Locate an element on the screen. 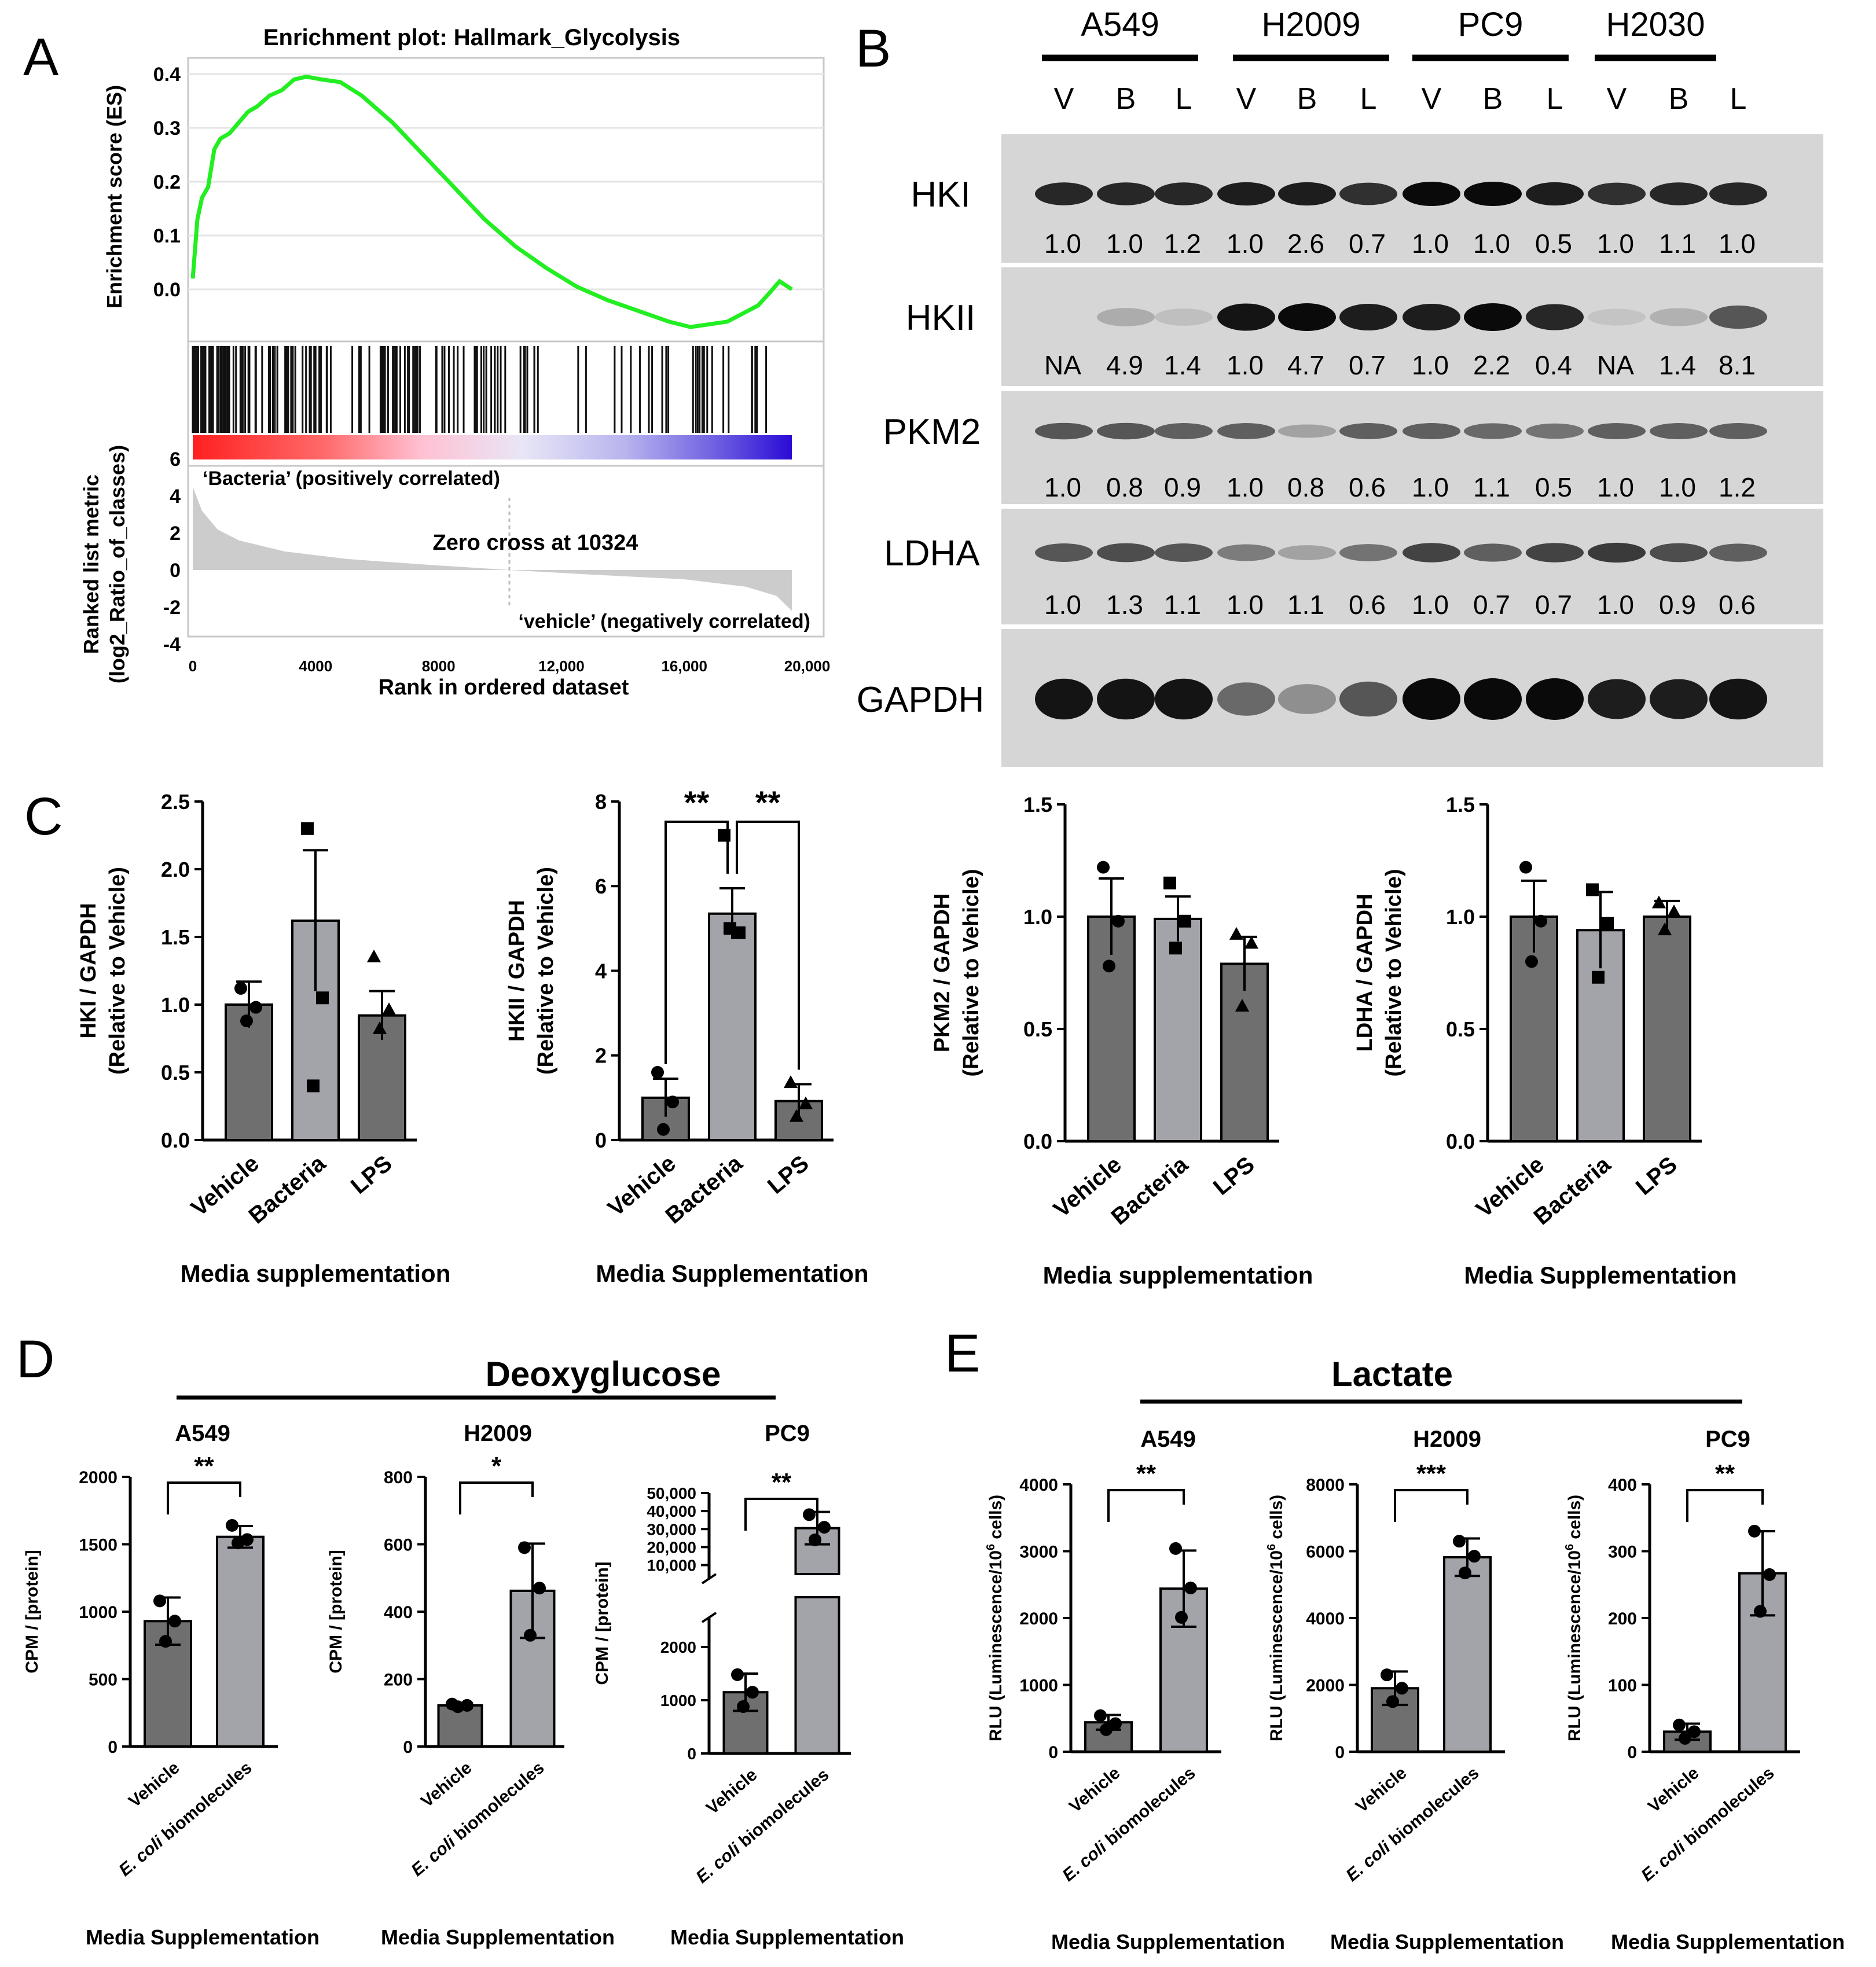 The width and height of the screenshot is (1876, 1967). y-tick-label: 8 is located at coordinates (601, 802).